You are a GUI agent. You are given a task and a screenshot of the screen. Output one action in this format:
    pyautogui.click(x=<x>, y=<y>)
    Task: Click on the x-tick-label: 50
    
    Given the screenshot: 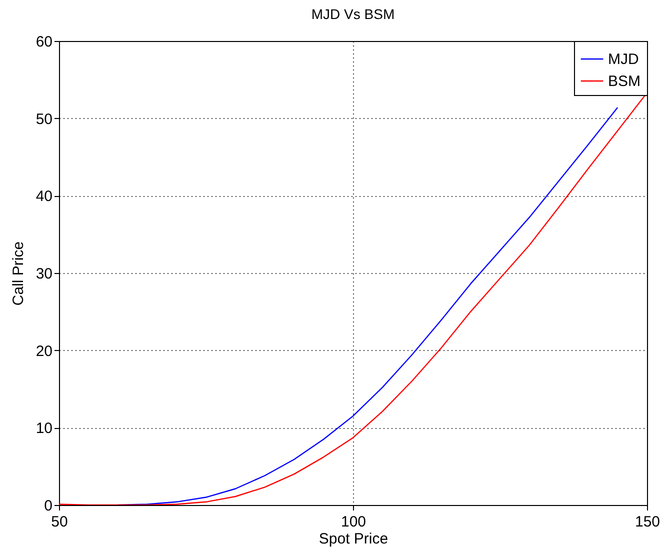 What is the action you would take?
    pyautogui.click(x=59, y=522)
    